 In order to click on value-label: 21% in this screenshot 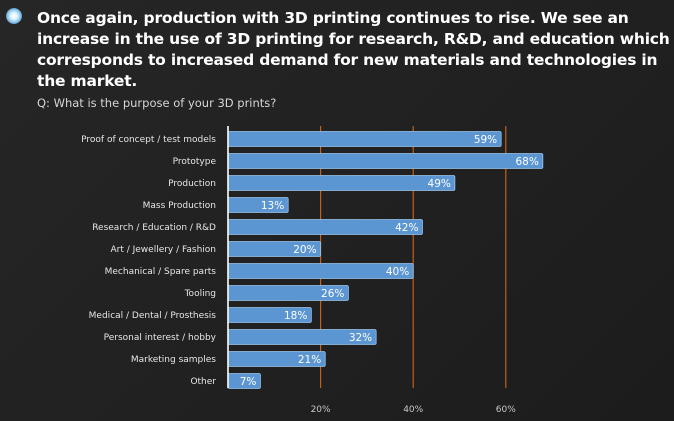, I will do `click(309, 360)`.